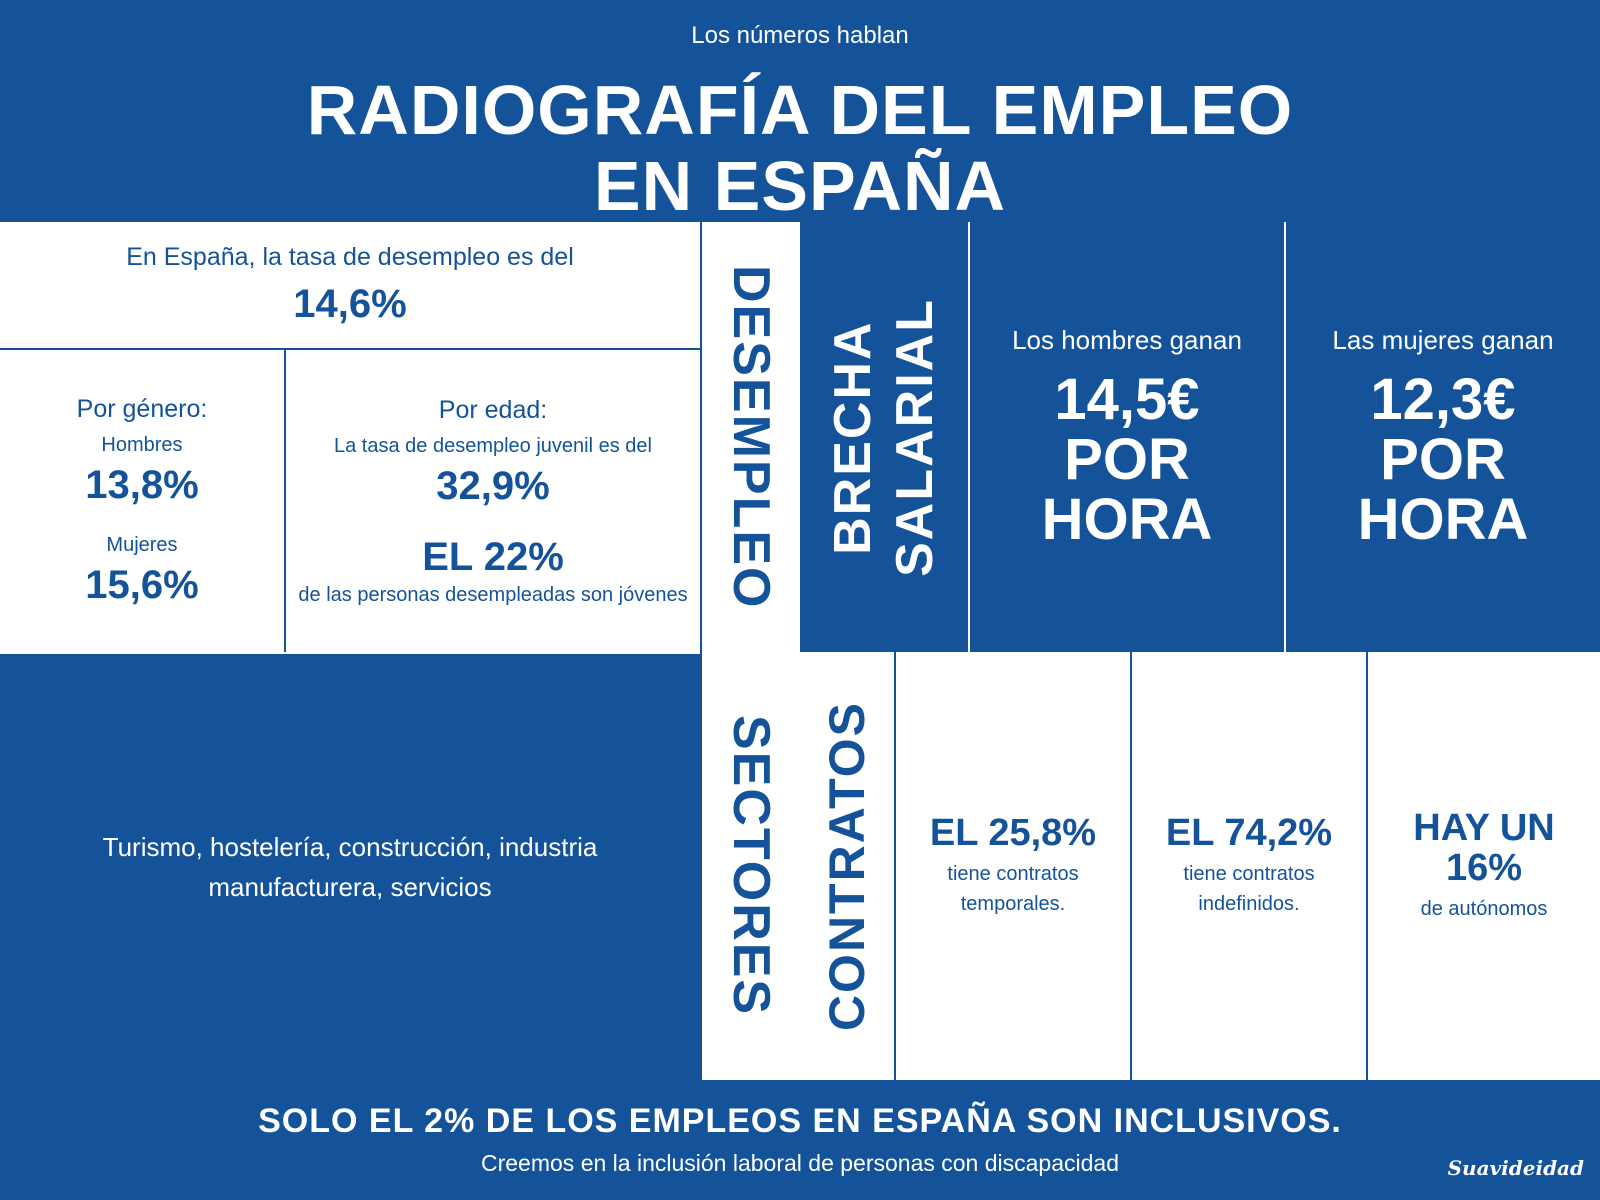  Describe the element at coordinates (1249, 874) in the screenshot. I see `indefinite-contracts-text-line-1: tiene contratos` at that location.